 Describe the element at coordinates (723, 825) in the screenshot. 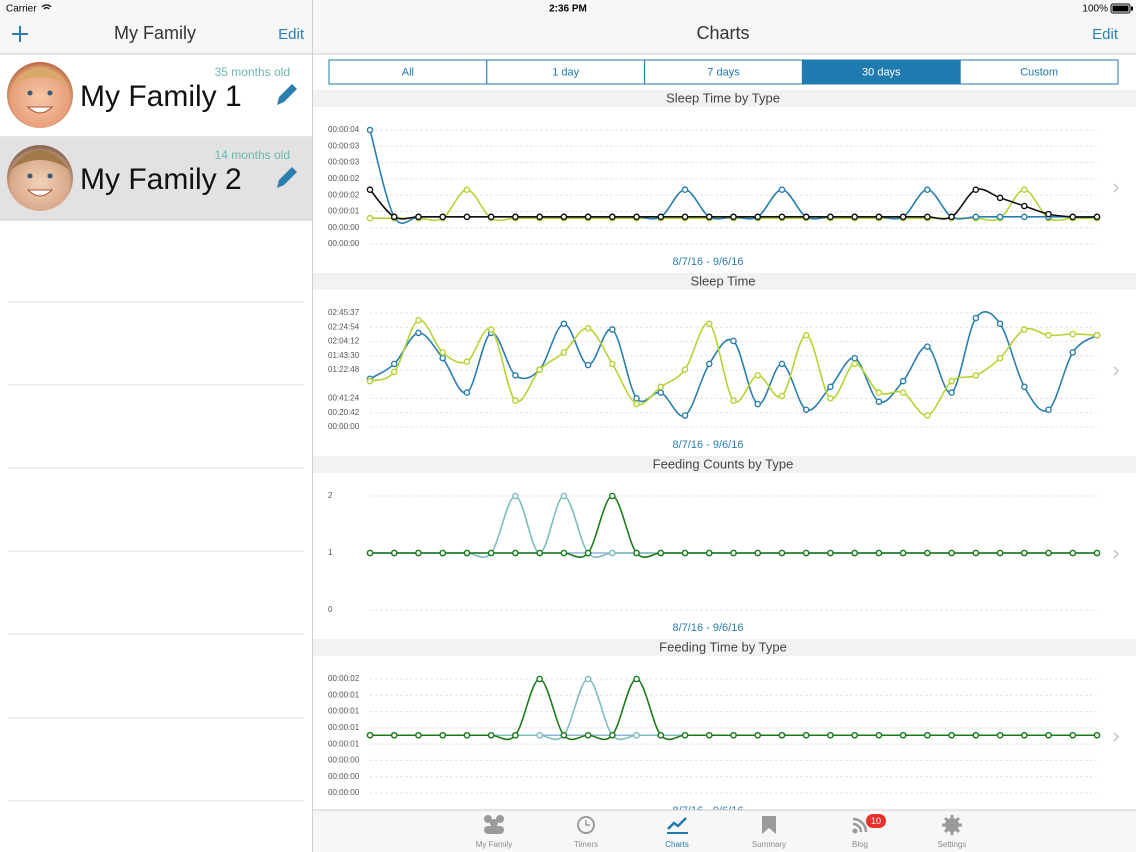

I see `tab-icons` at that location.